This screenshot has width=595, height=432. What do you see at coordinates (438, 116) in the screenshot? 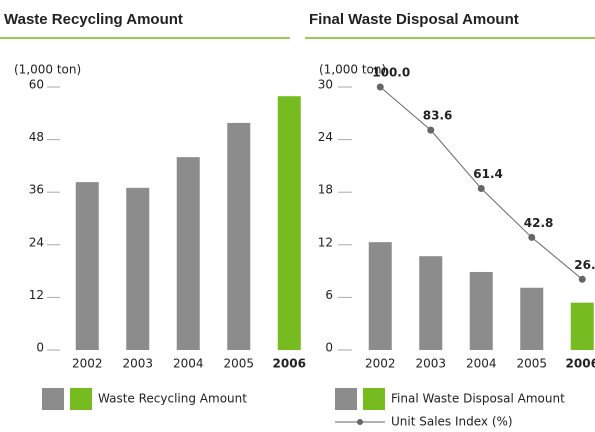
I see `data-label: 83.6` at bounding box center [438, 116].